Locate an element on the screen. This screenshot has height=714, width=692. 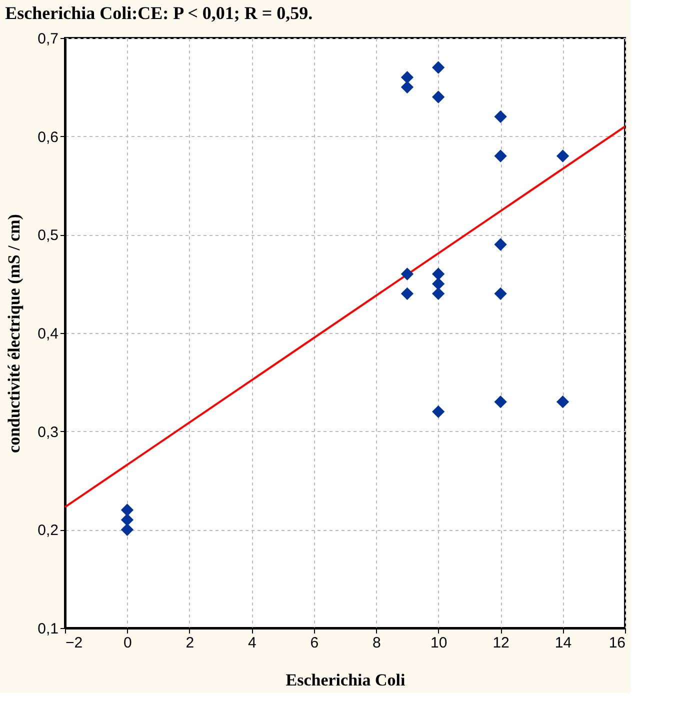
x-tick-label: −2 is located at coordinates (74, 643).